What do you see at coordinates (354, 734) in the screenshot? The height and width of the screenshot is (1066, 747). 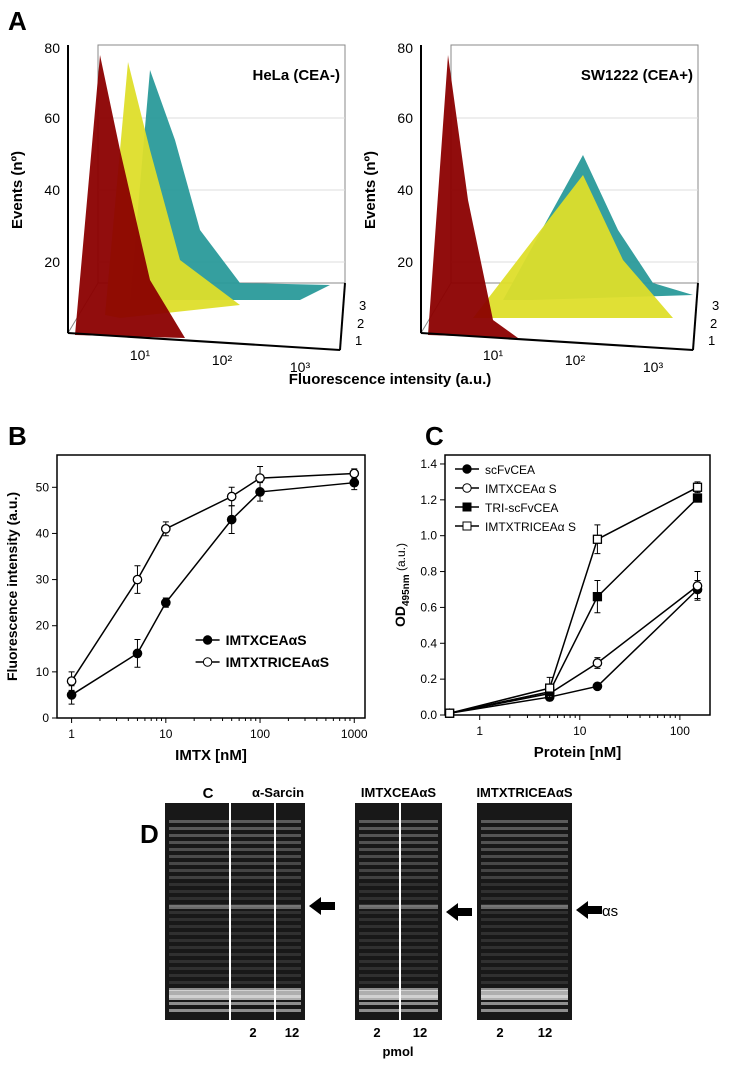 I see `x-tick-label: 1000` at bounding box center [354, 734].